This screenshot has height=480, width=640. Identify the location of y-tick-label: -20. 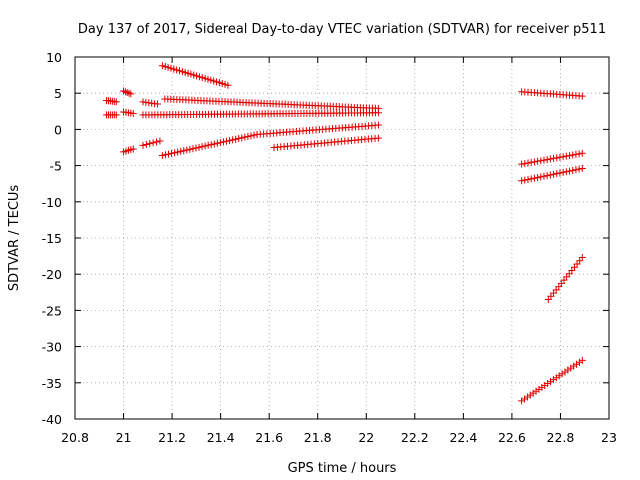
(52, 274).